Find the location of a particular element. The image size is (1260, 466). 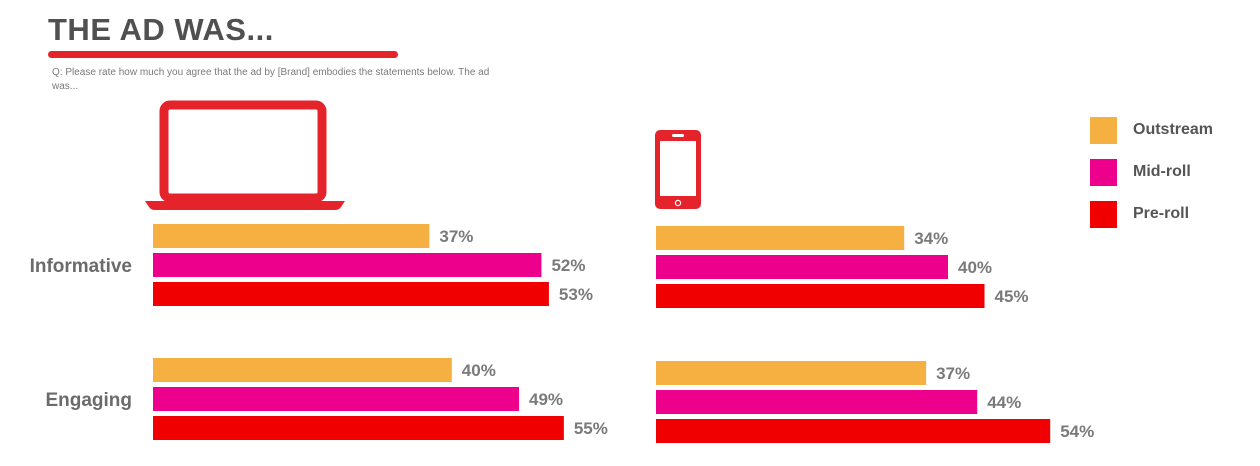

data-label-desktop-informative-pre-roll: 53% is located at coordinates (576, 294).